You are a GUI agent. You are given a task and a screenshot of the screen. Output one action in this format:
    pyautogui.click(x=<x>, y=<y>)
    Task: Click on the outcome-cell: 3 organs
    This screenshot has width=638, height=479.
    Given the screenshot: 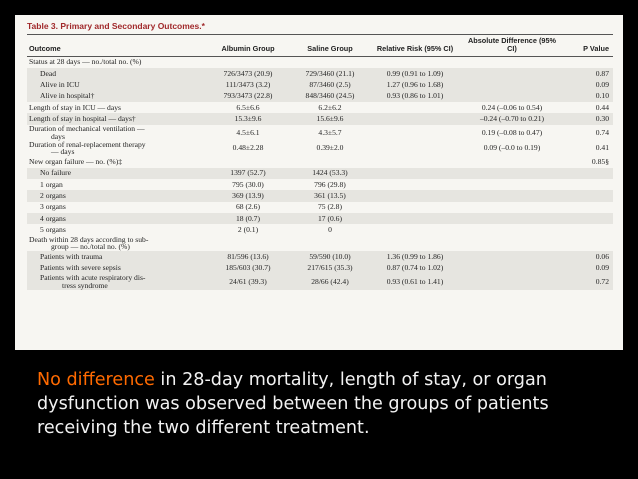 What is the action you would take?
    pyautogui.click(x=116, y=207)
    